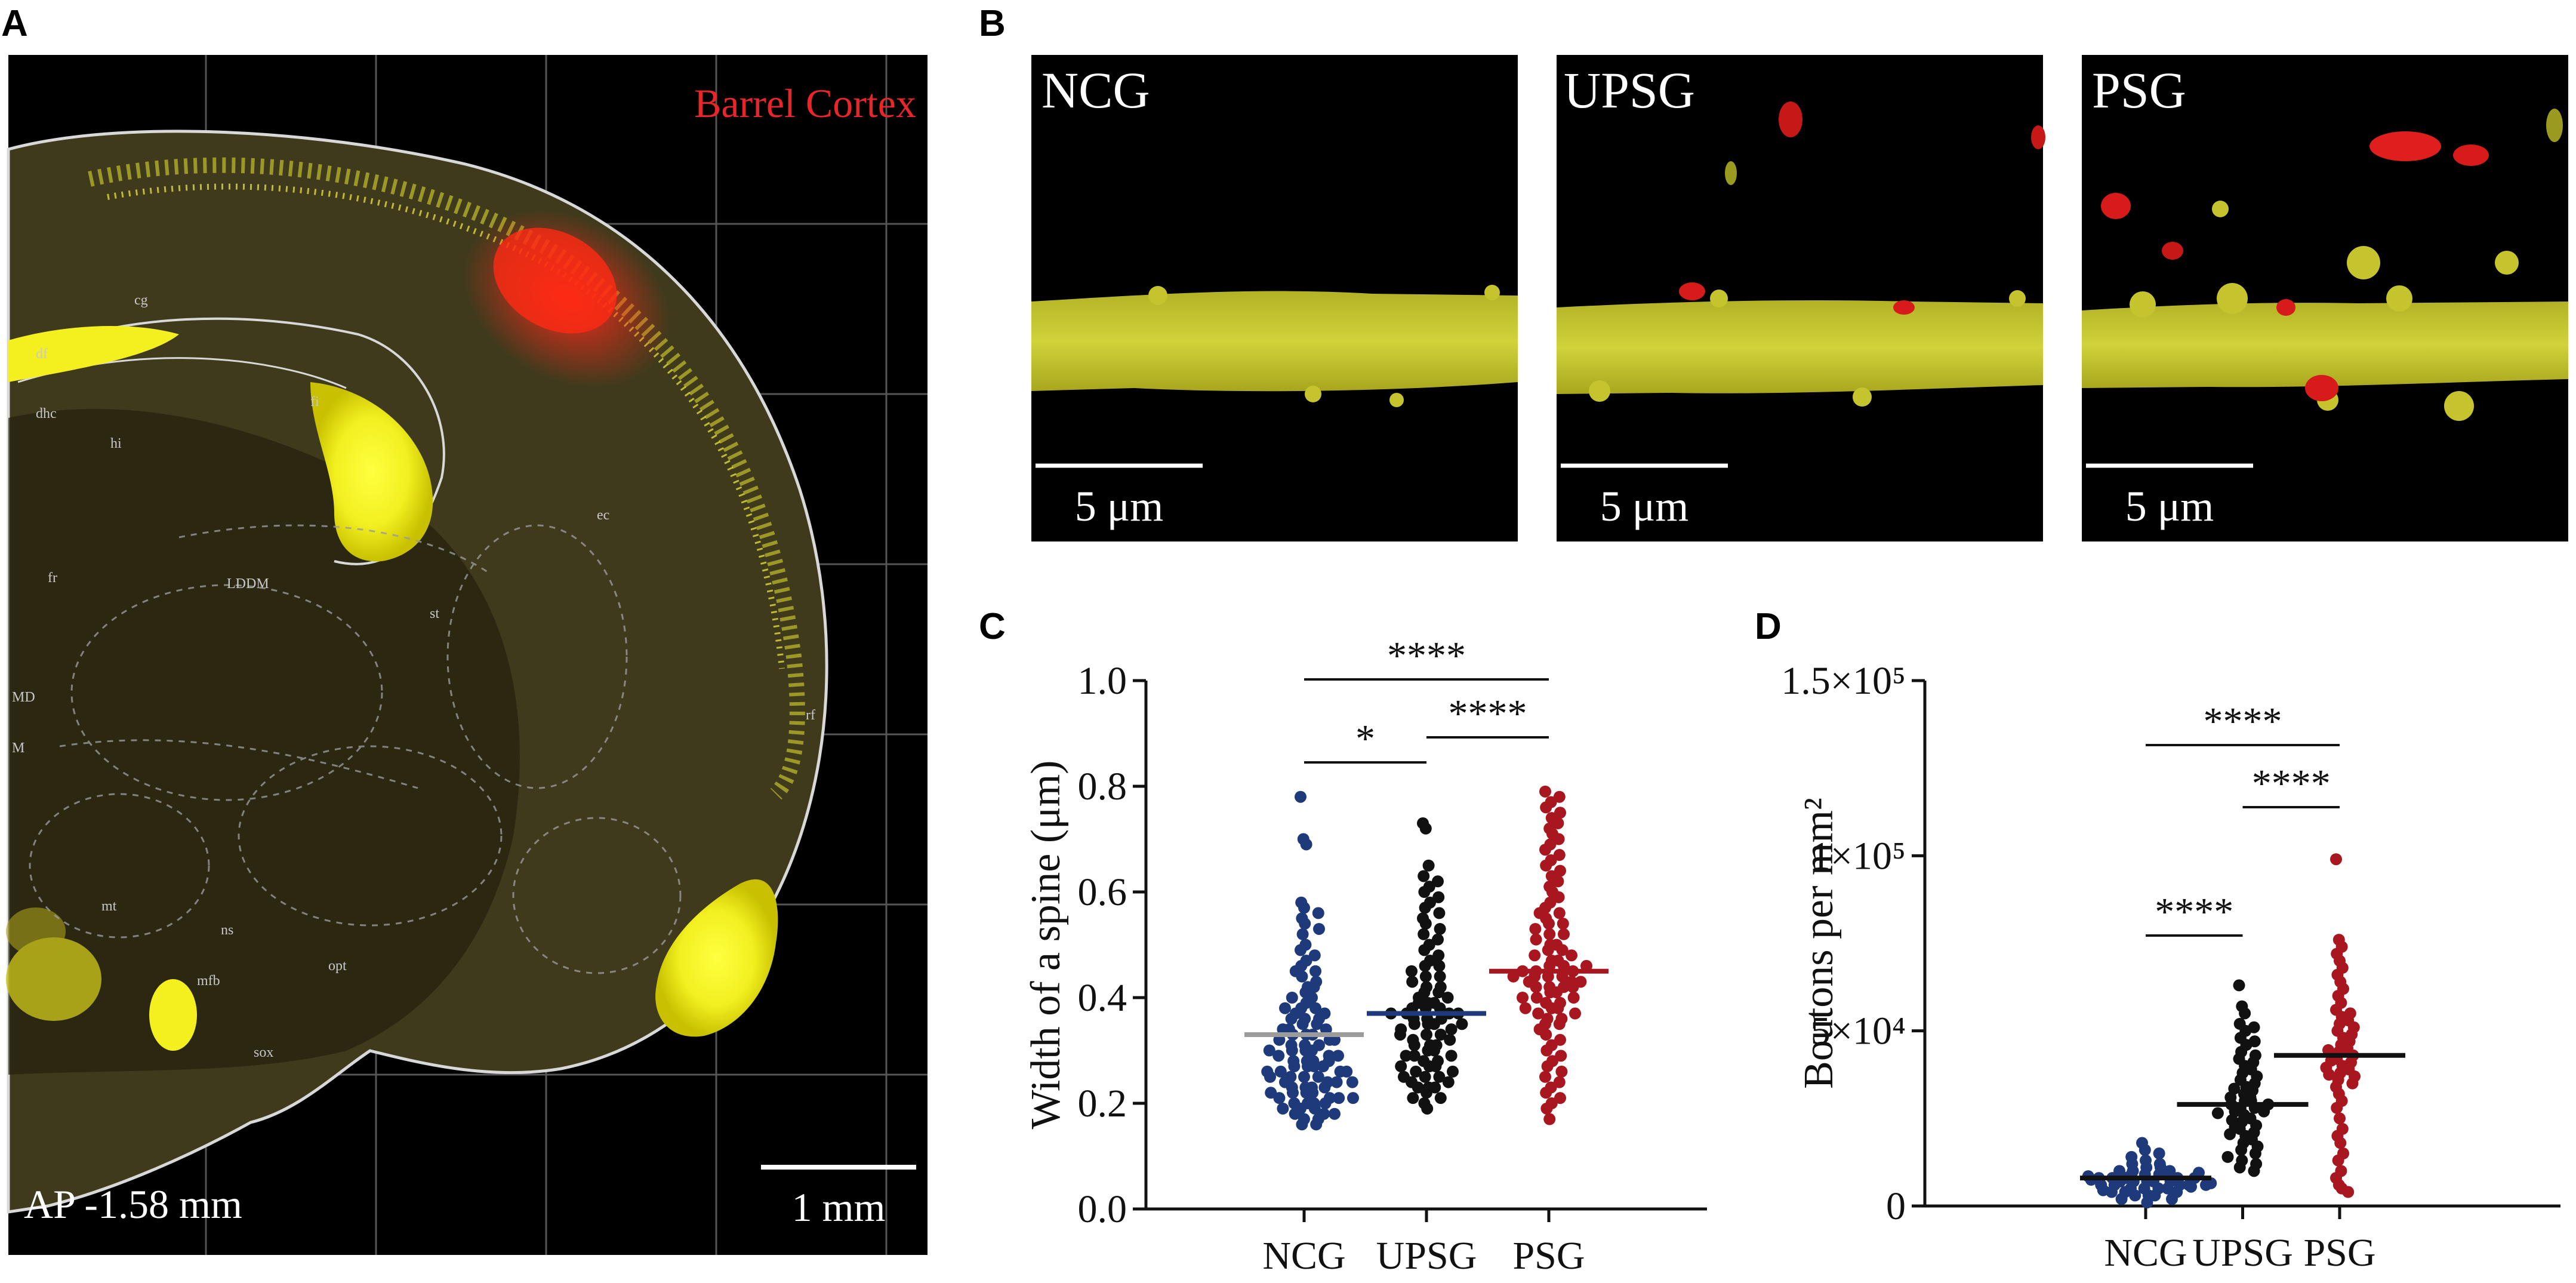 The width and height of the screenshot is (2576, 1283). What do you see at coordinates (434, 613) in the screenshot?
I see `atlas-label: st` at bounding box center [434, 613].